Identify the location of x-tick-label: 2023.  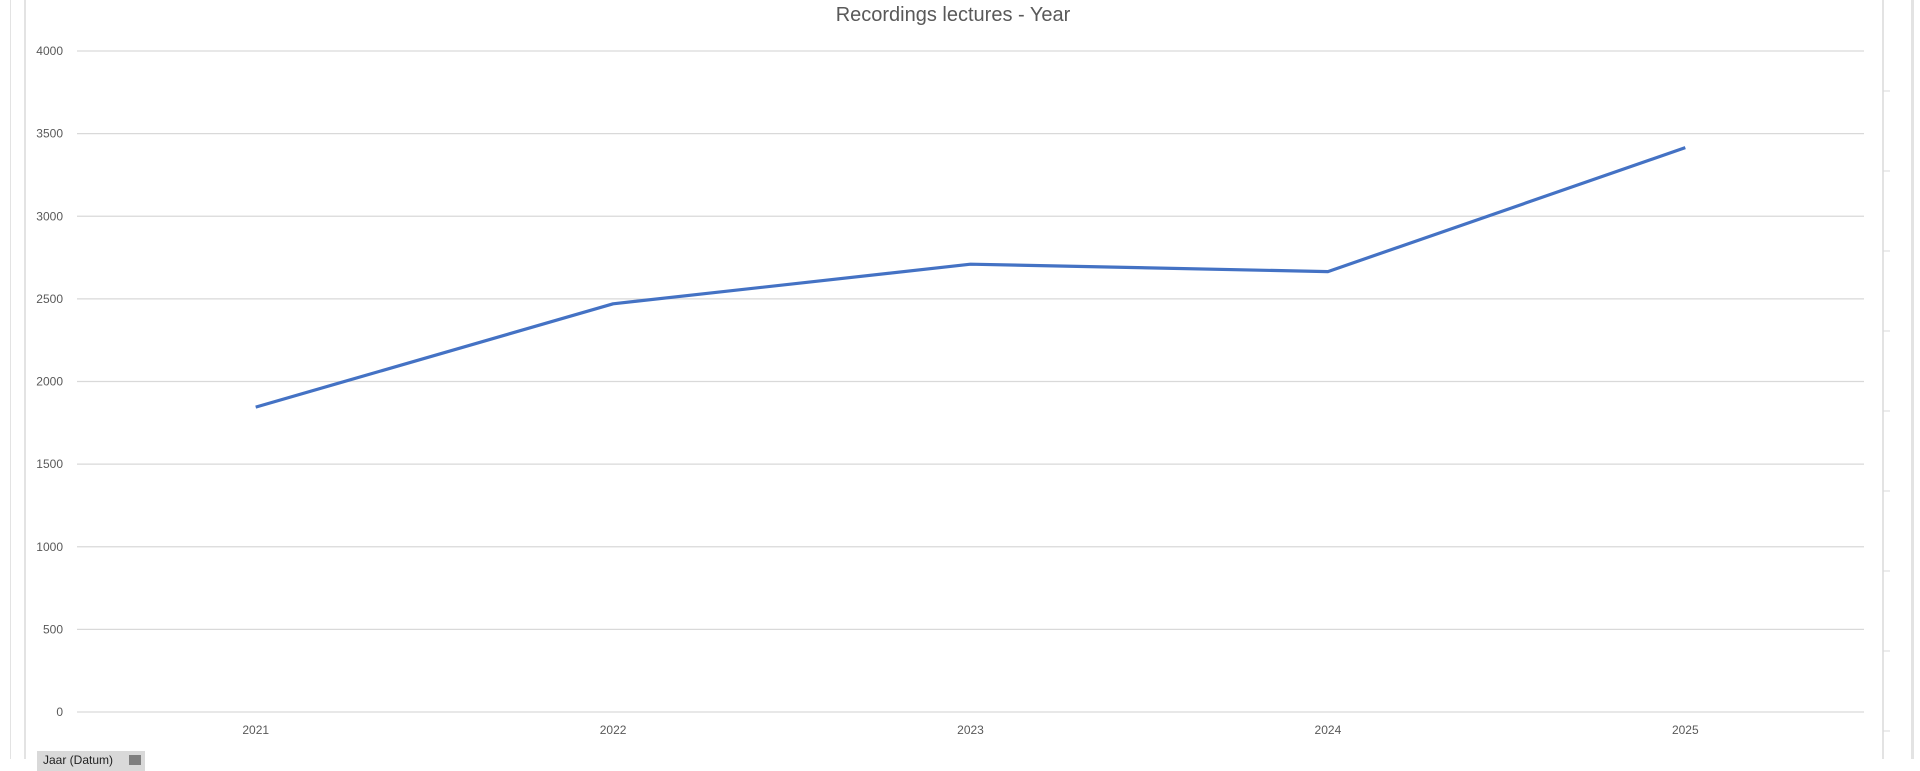
(970, 730).